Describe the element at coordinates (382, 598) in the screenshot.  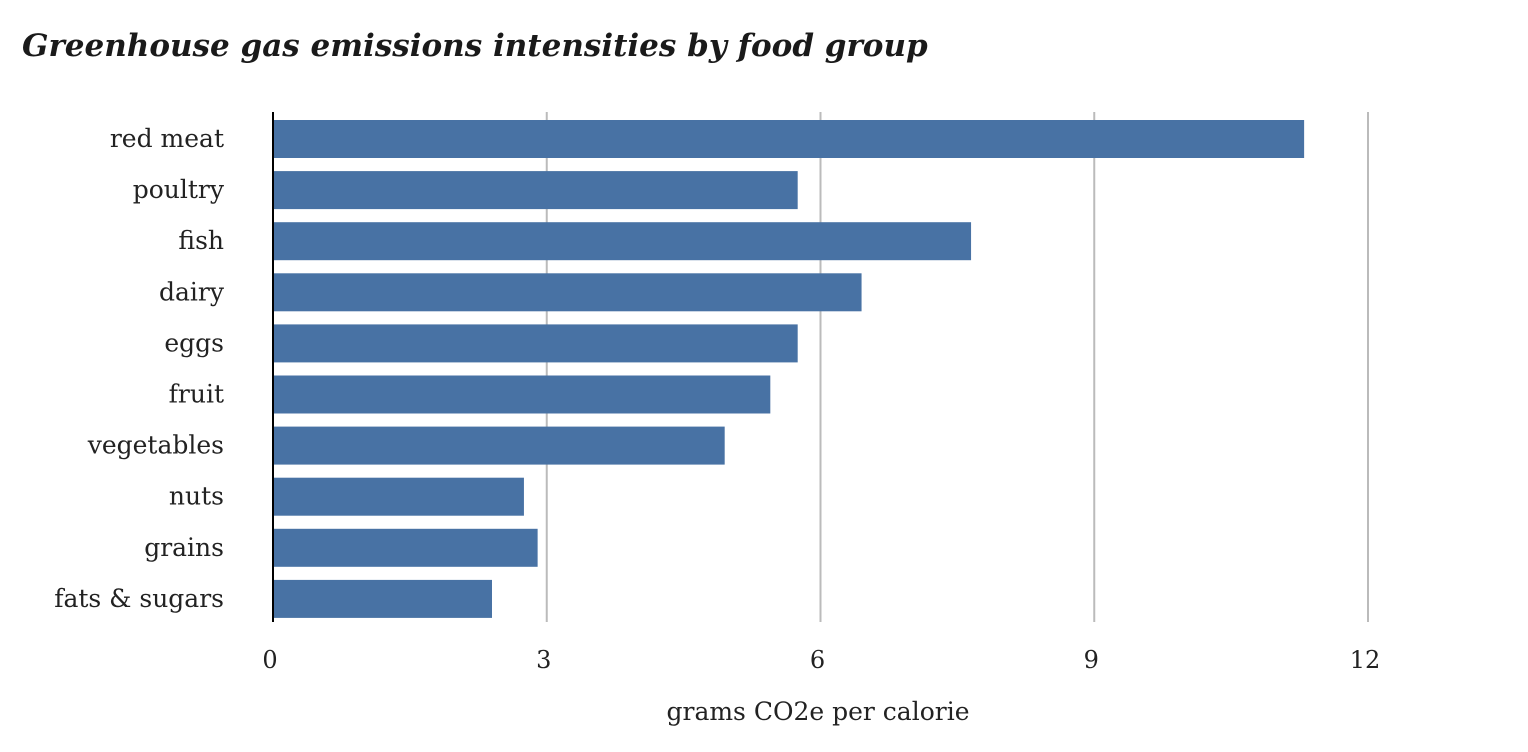
I see `bar-fats-sugars` at that location.